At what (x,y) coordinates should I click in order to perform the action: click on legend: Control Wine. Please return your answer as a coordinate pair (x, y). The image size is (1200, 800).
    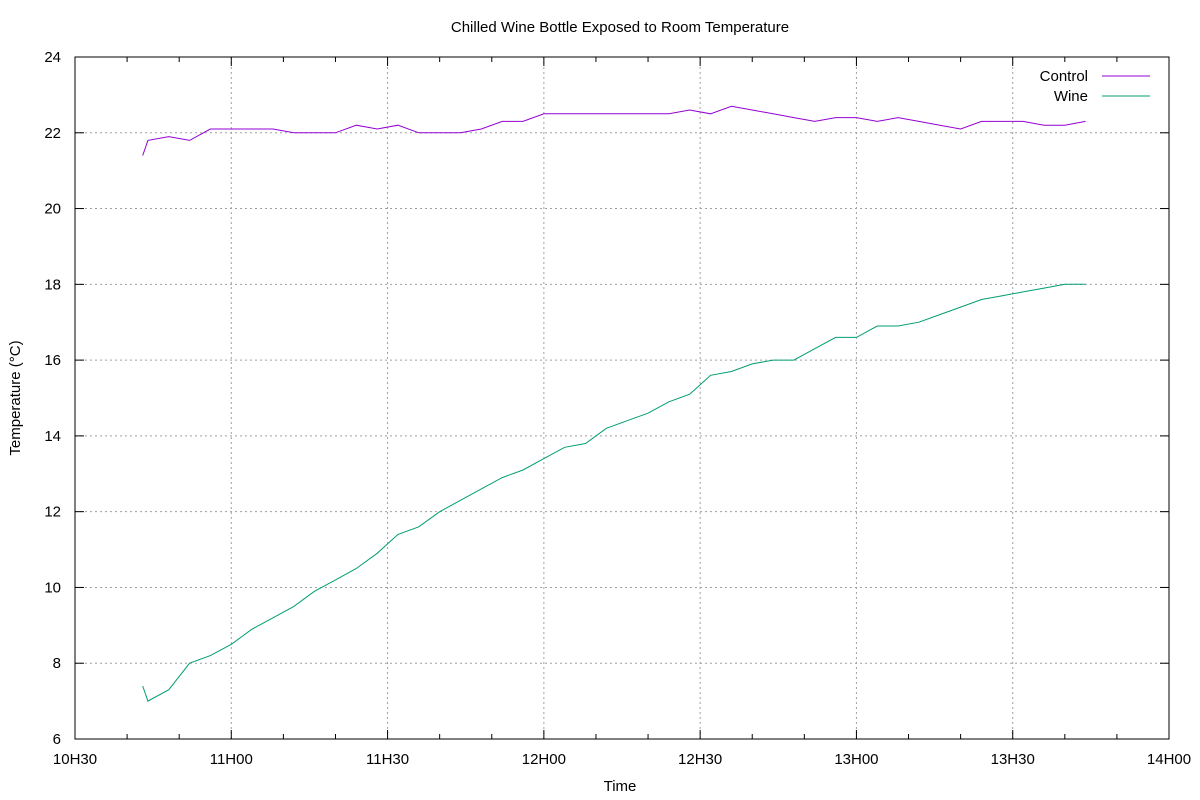
    Looking at the image, I should click on (1095, 86).